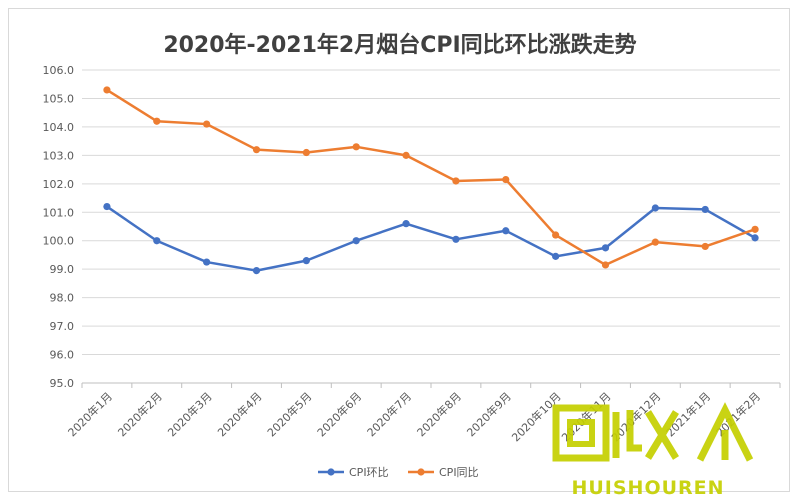 The height and width of the screenshot is (500, 800). I want to click on watermark-logo: 回收 HUISHOUREN, so click(653, 450).